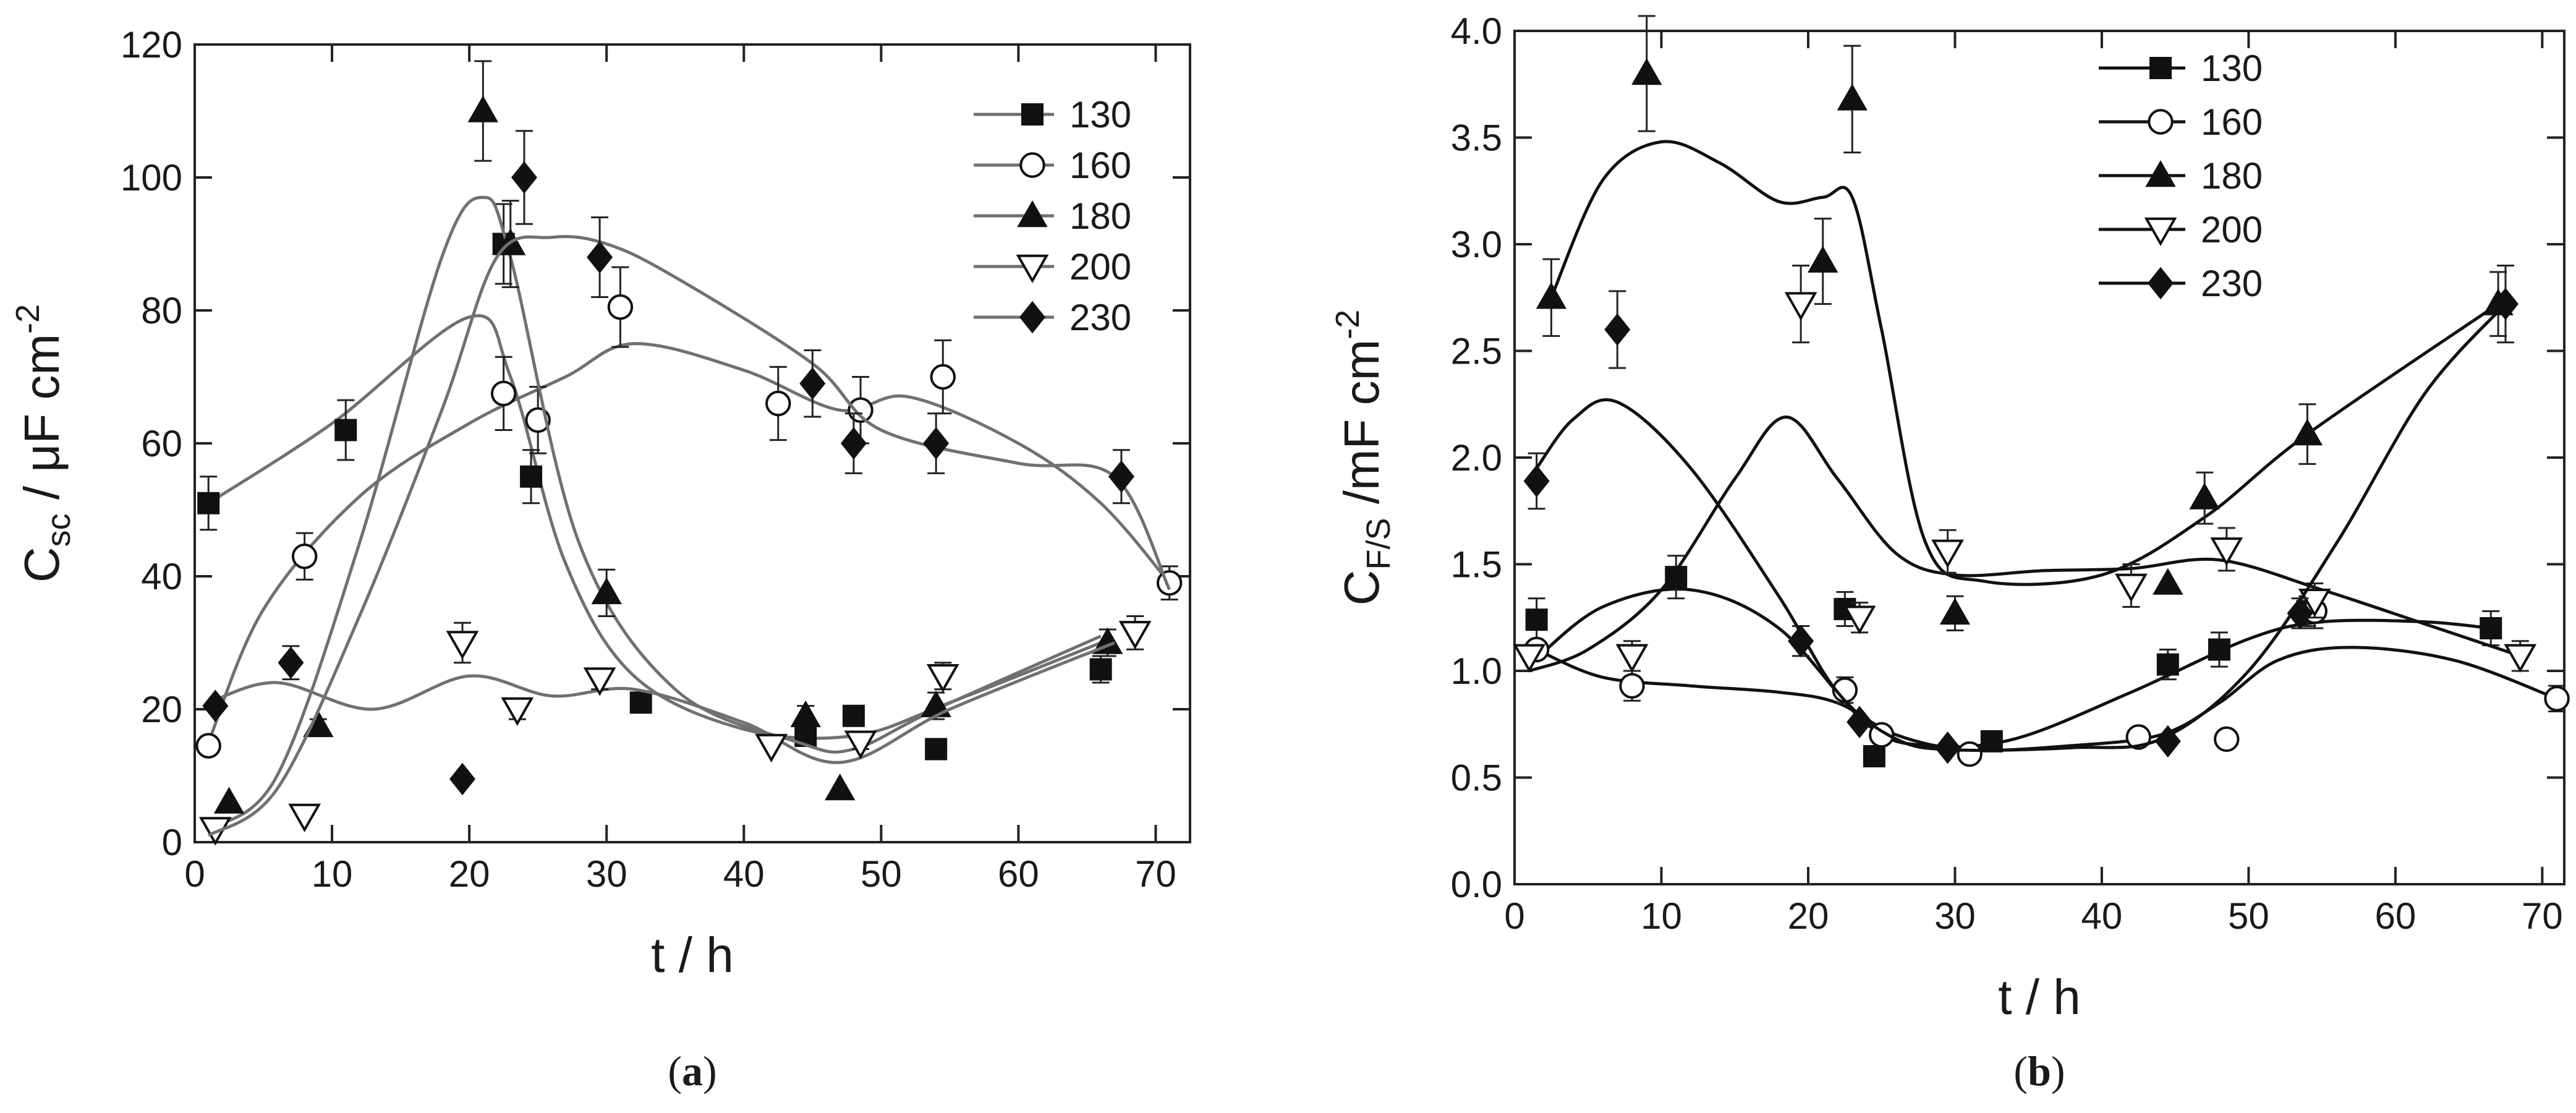 The height and width of the screenshot is (1113, 2576). What do you see at coordinates (151, 177) in the screenshot?
I see `y-tick-label: 100` at bounding box center [151, 177].